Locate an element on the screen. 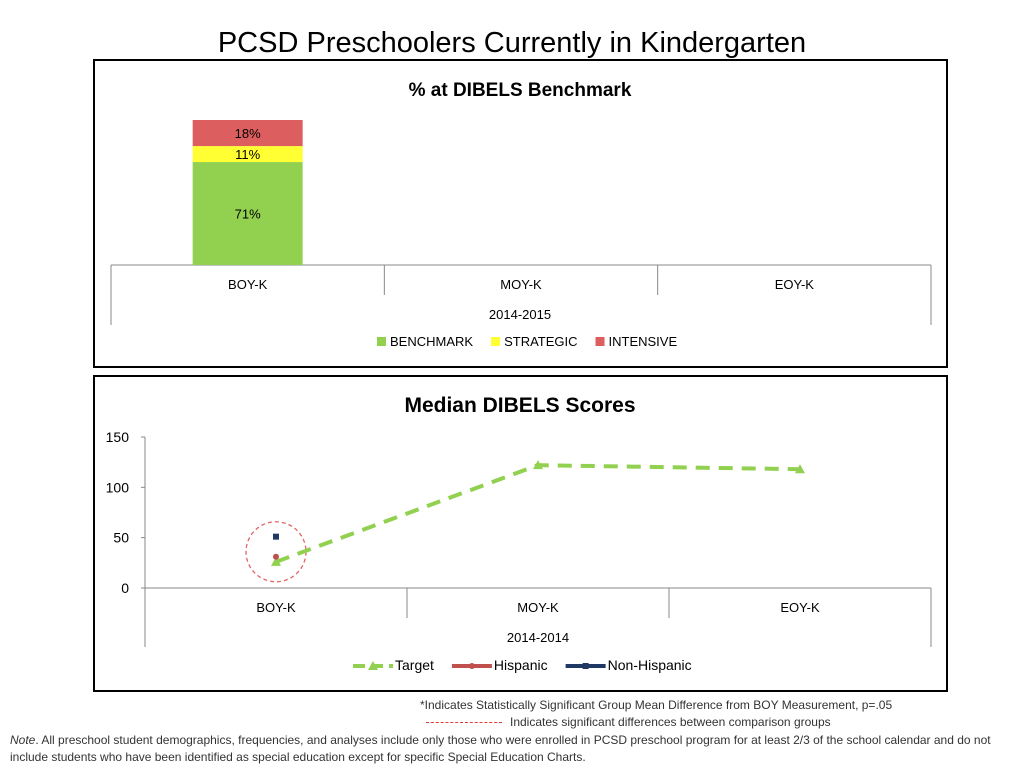 This screenshot has width=1024, height=768. legend-label: Hispanic is located at coordinates (521, 665).